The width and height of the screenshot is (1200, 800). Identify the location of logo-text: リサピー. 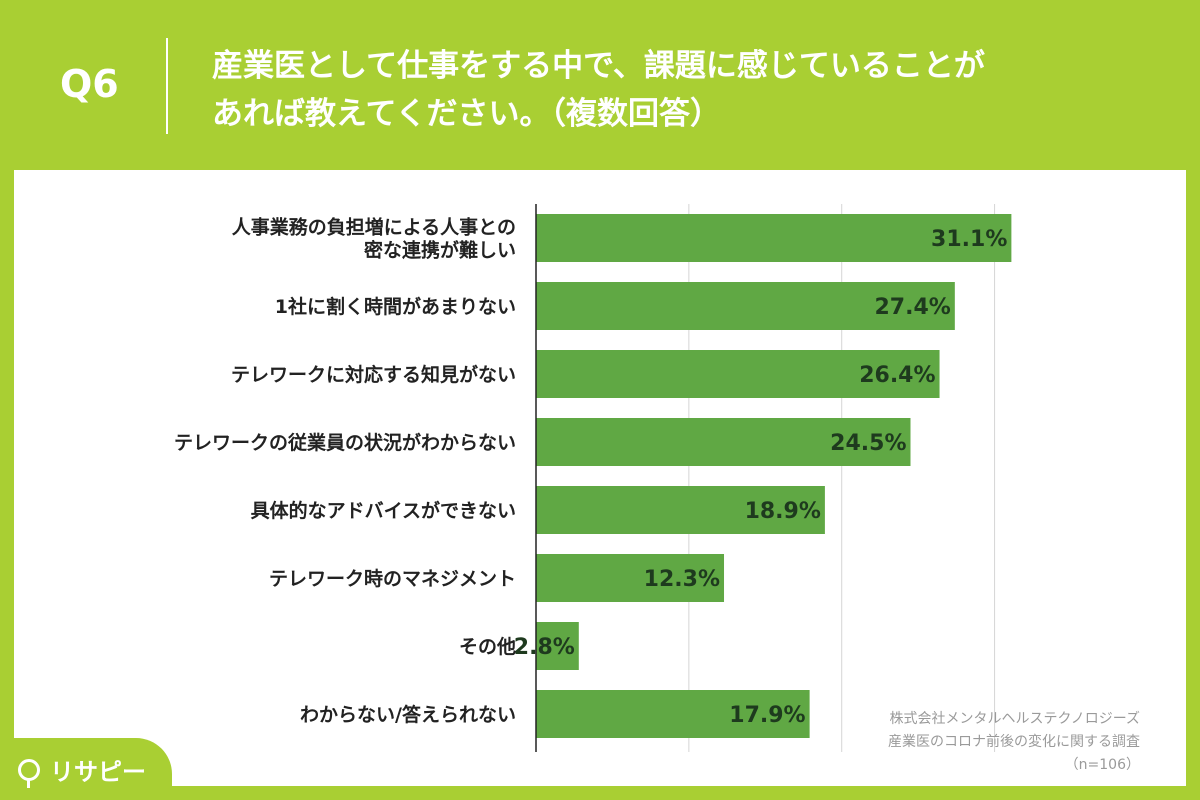
(98, 772).